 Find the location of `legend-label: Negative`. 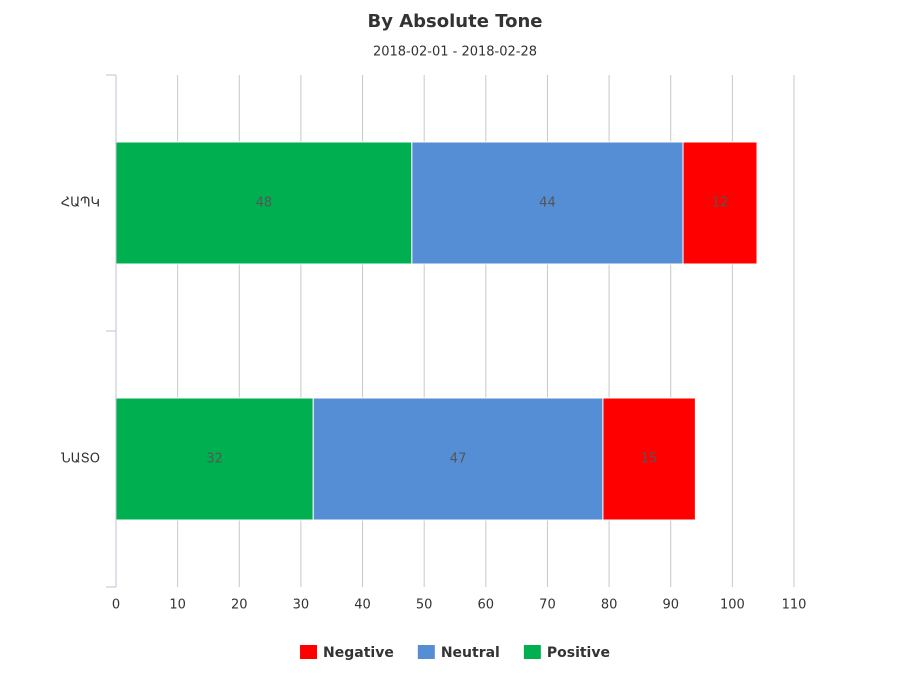

legend-label: Negative is located at coordinates (358, 653).